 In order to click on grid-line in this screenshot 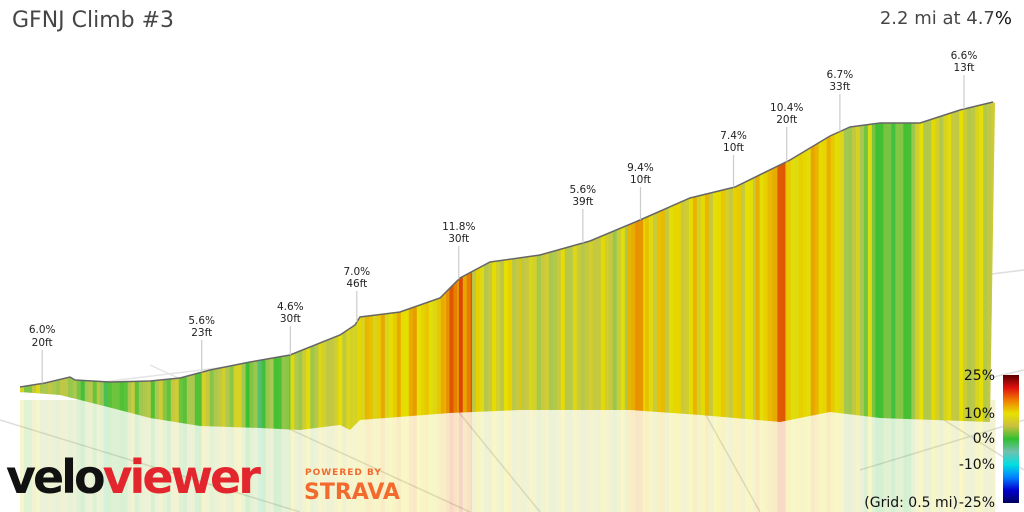, I will do `click(941, 445)`.